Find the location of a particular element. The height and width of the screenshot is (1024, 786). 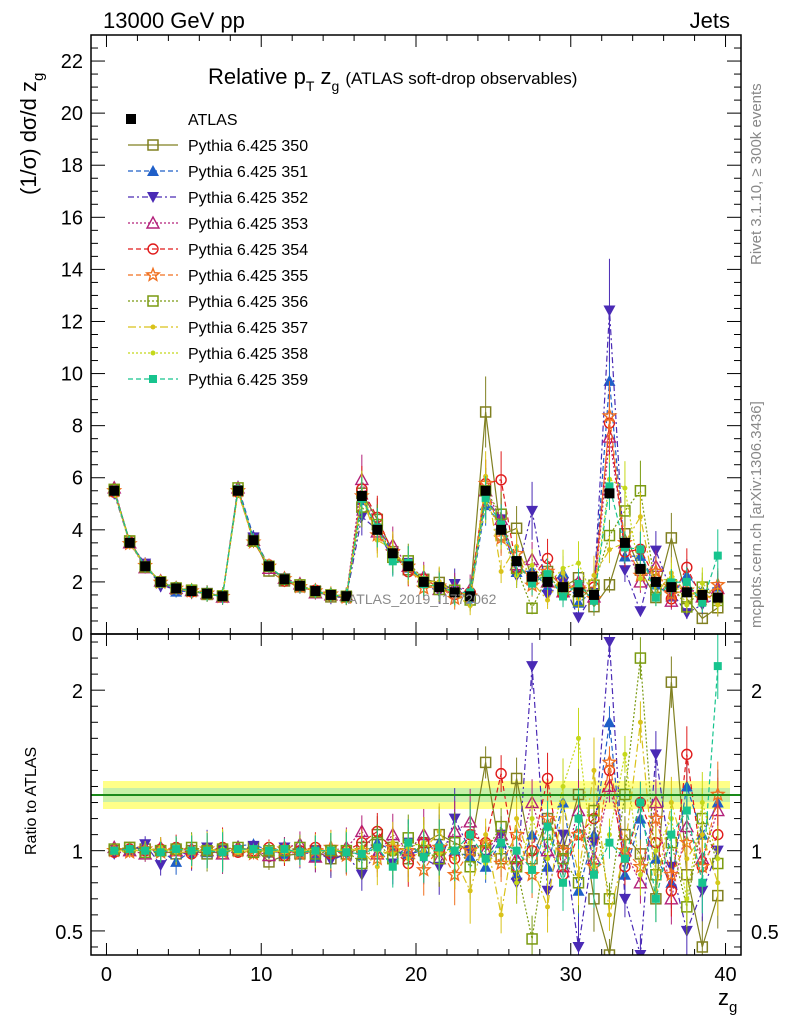

analysis-watermark: ATLAS_2019_I1772062 is located at coordinates (422, 599).